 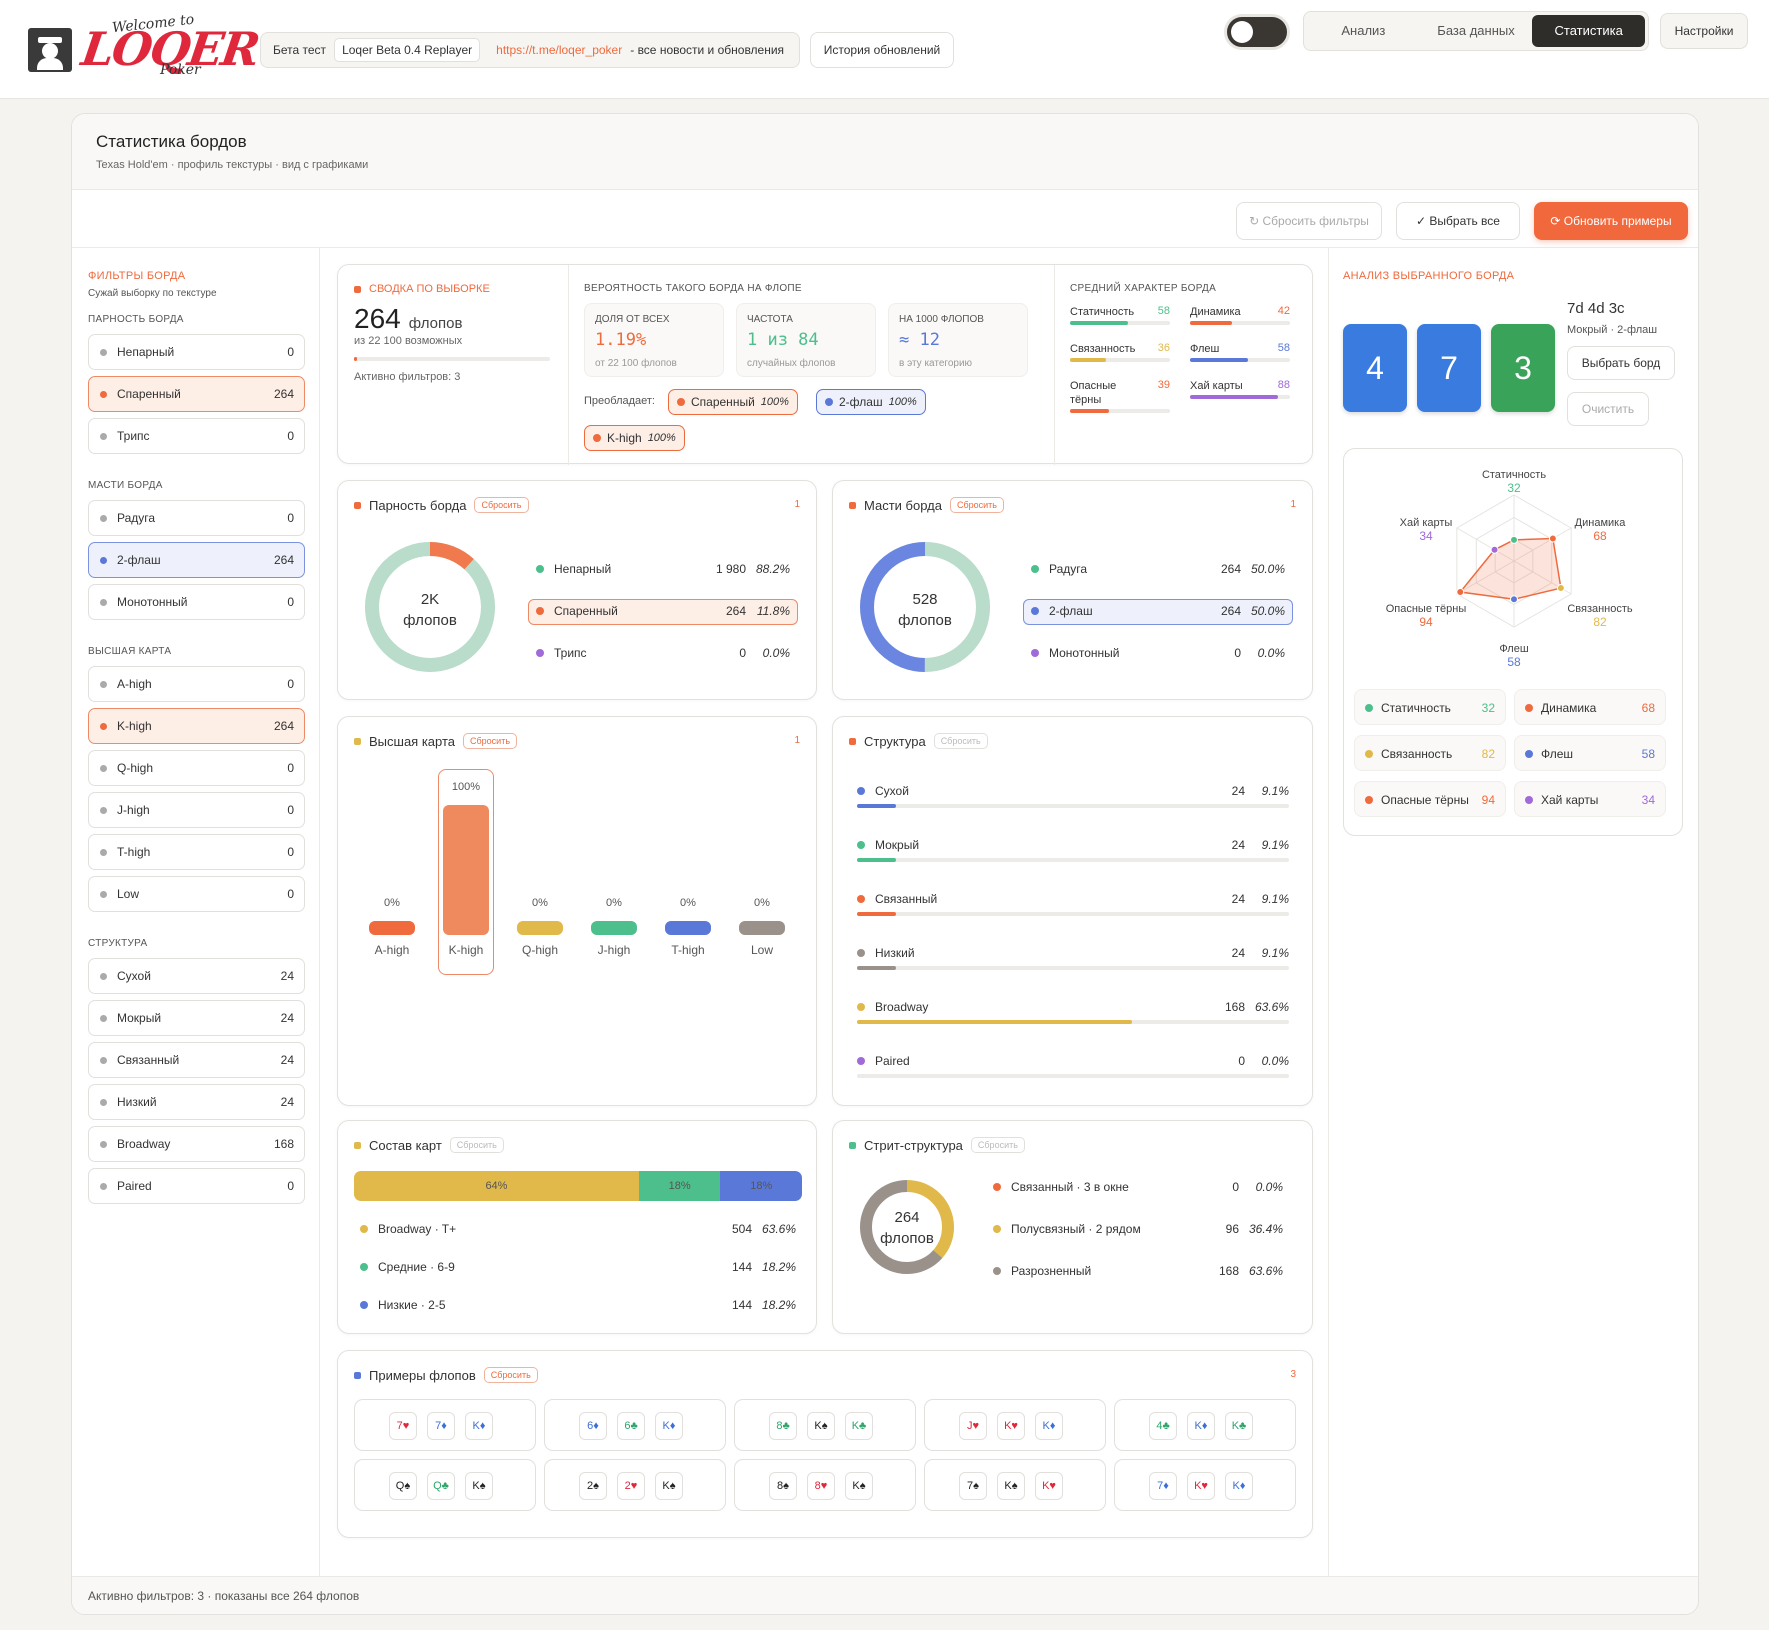 What do you see at coordinates (578, 1305) in the screenshot?
I see `stat-row: Низкие · 2-5 144 18.2%` at bounding box center [578, 1305].